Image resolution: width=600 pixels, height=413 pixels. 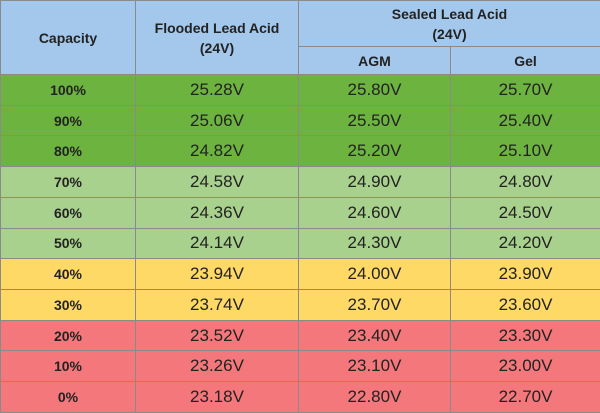 What do you see at coordinates (374, 90) in the screenshot?
I see `voltage-cell: 25.80V` at bounding box center [374, 90].